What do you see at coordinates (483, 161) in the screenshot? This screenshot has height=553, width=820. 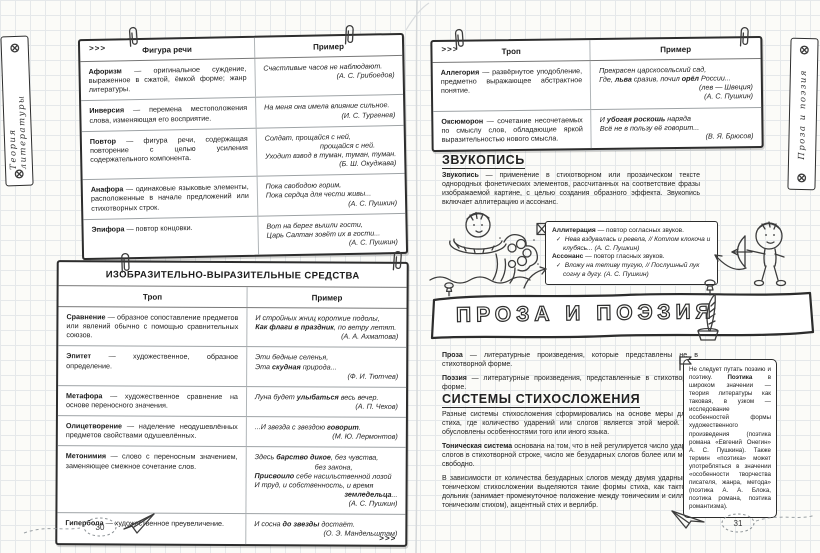 I see `zvukopis-heading: ЗВУКОПИСЬ` at bounding box center [483, 161].